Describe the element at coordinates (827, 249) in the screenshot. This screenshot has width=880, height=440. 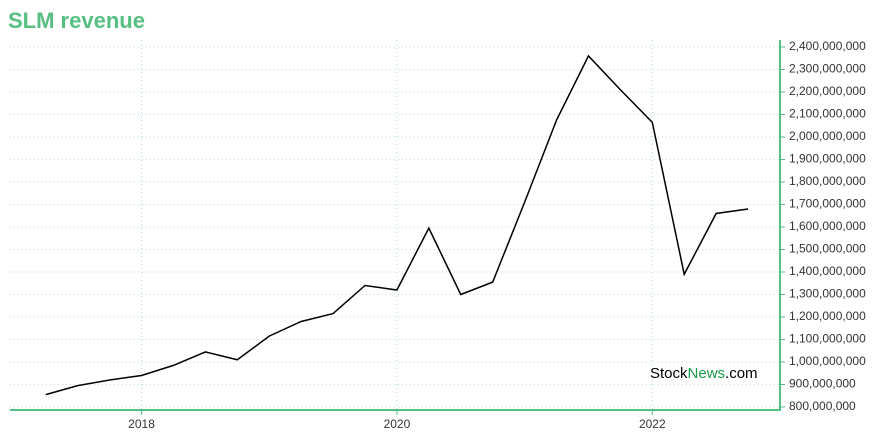
I see `y-tick-label: 1,500,000,000` at that location.